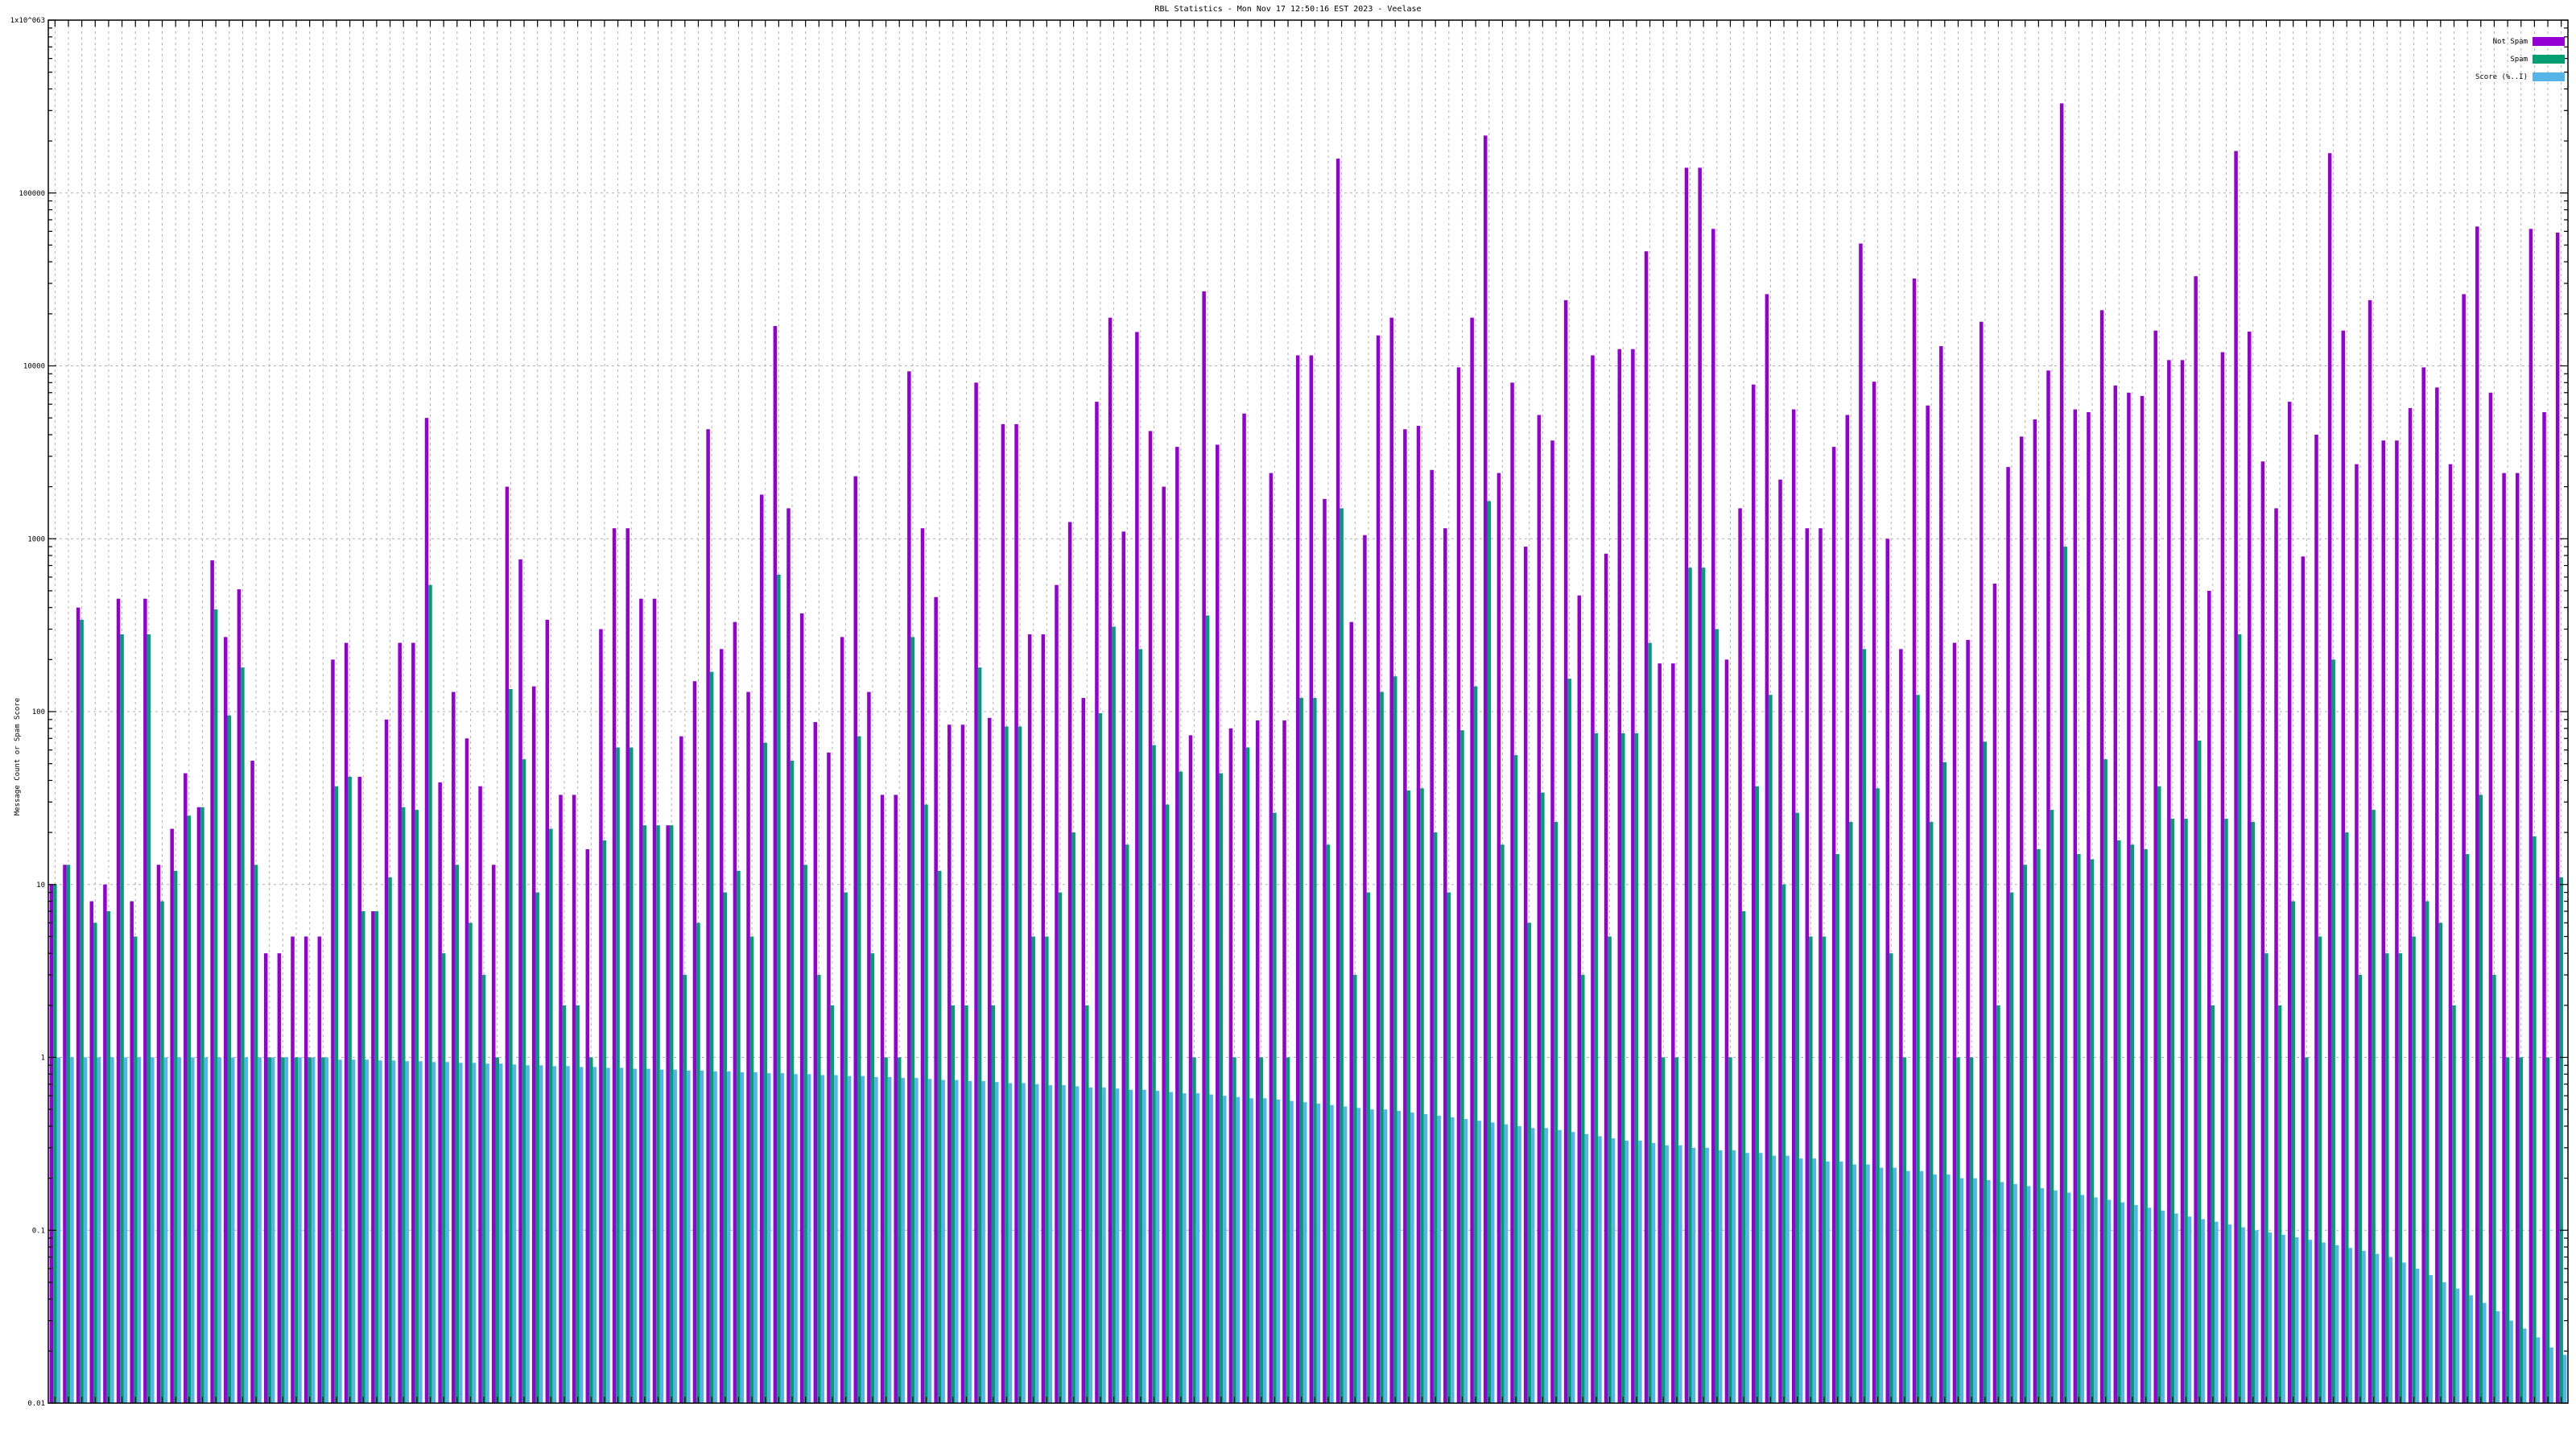 Image resolution: width=2576 pixels, height=1449 pixels. Describe the element at coordinates (2510, 42) in the screenshot. I see `legend-label: Not Spam` at that location.